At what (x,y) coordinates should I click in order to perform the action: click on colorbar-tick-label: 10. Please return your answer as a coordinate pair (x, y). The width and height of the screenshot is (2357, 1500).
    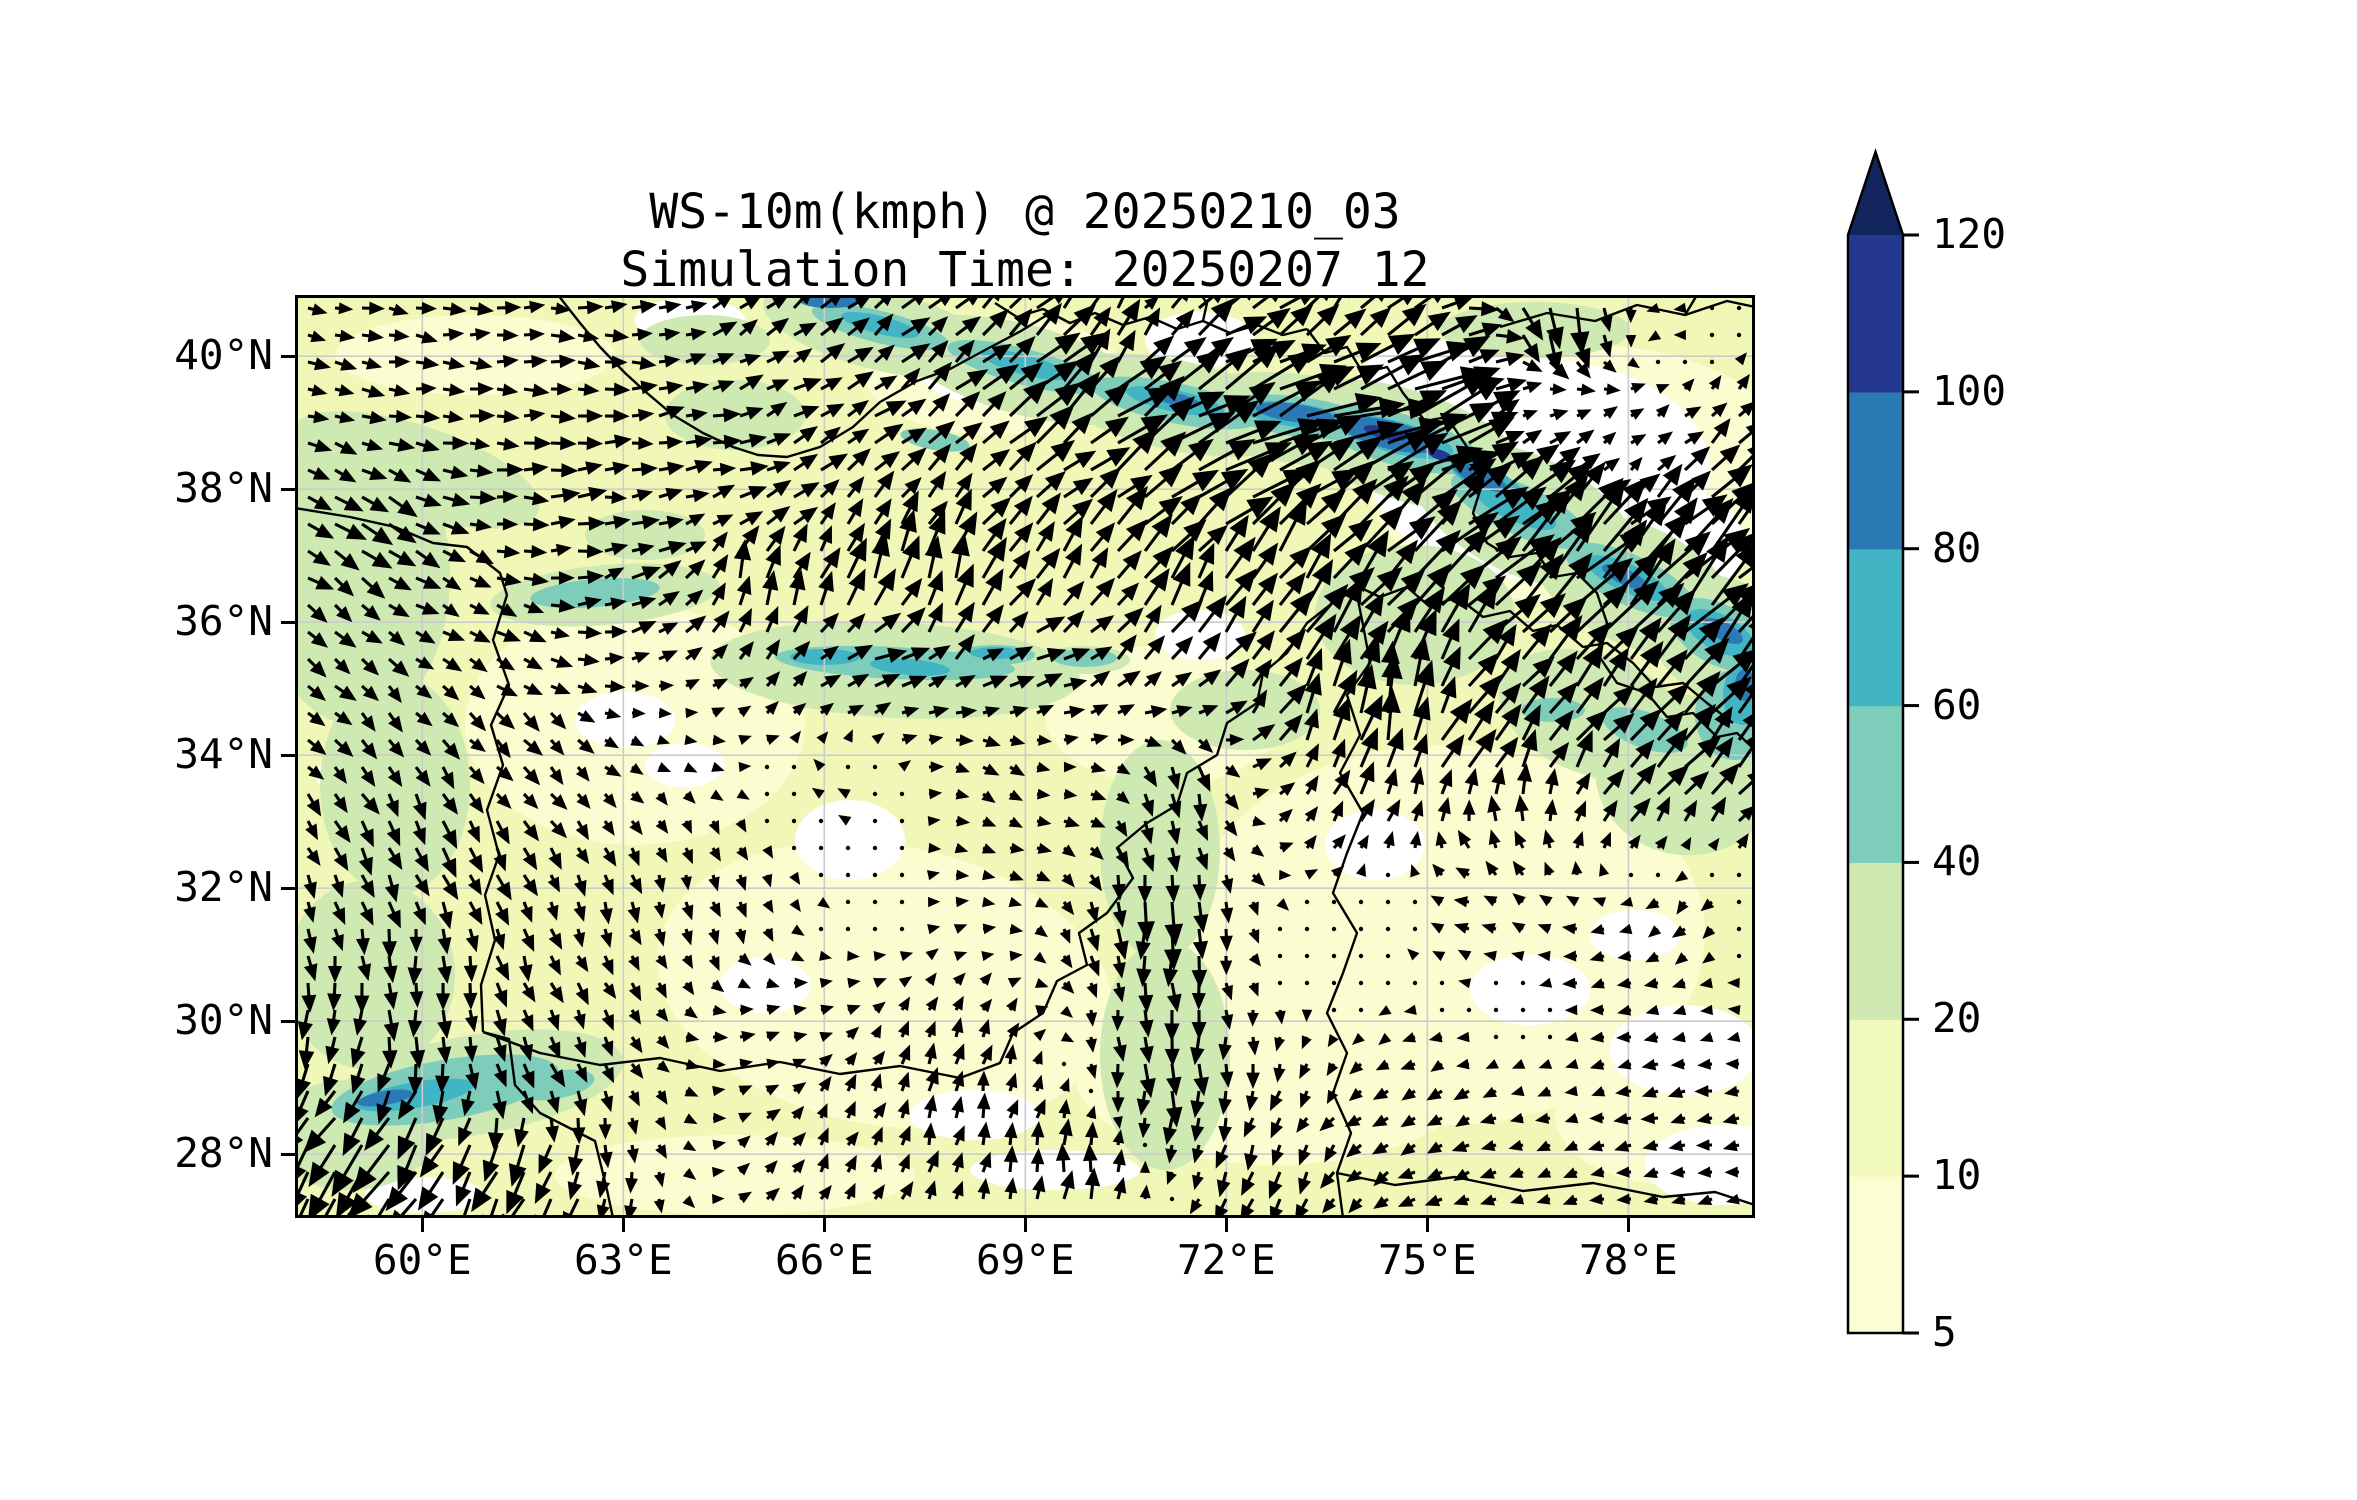
    Looking at the image, I should click on (1957, 1175).